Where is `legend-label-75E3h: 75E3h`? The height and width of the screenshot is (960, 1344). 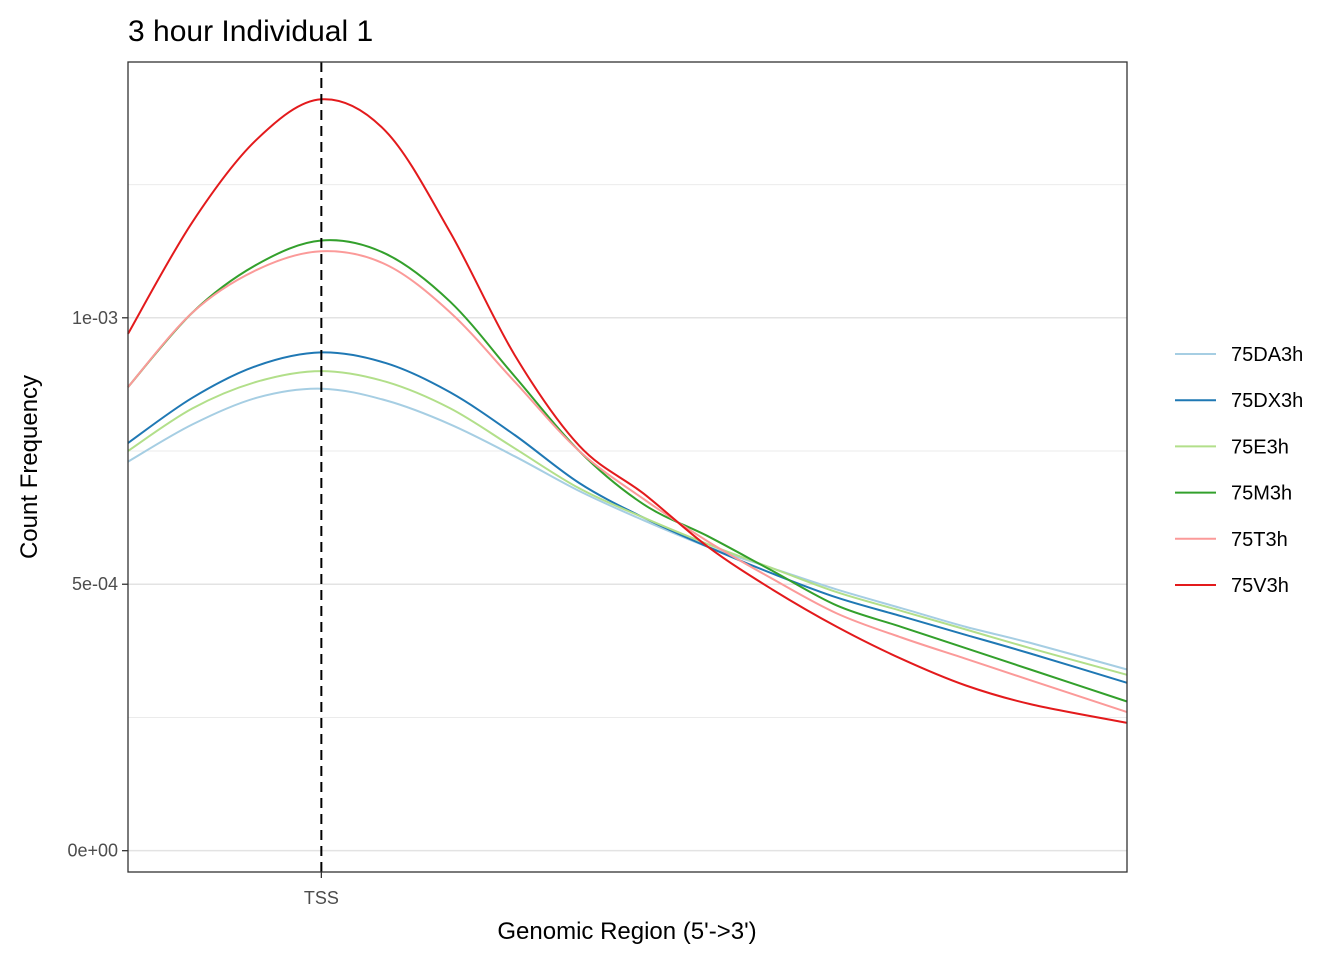 legend-label-75E3h: 75E3h is located at coordinates (1260, 447).